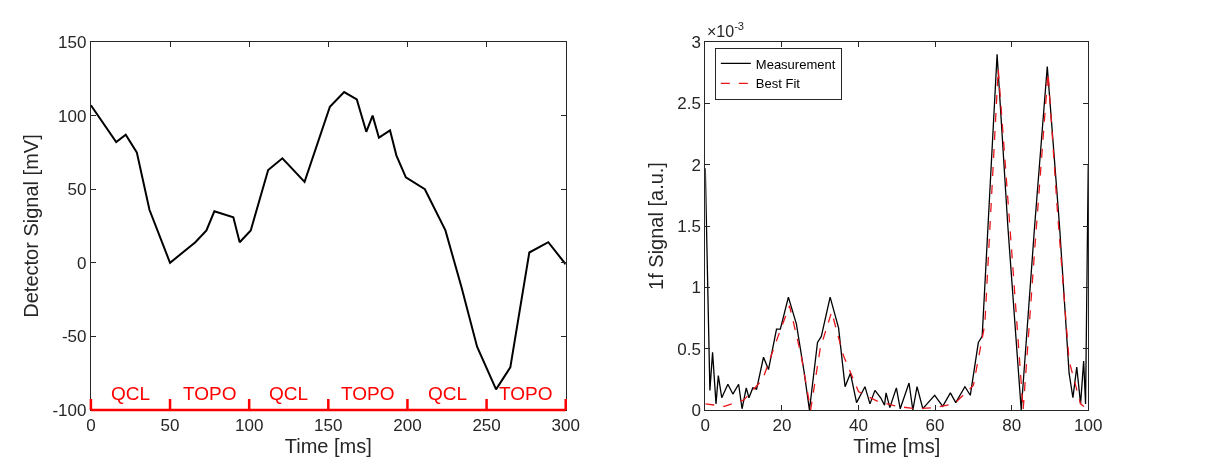 The image size is (1212, 471). I want to click on y-axis-title: 1f Signal [a.u.], so click(655, 226).